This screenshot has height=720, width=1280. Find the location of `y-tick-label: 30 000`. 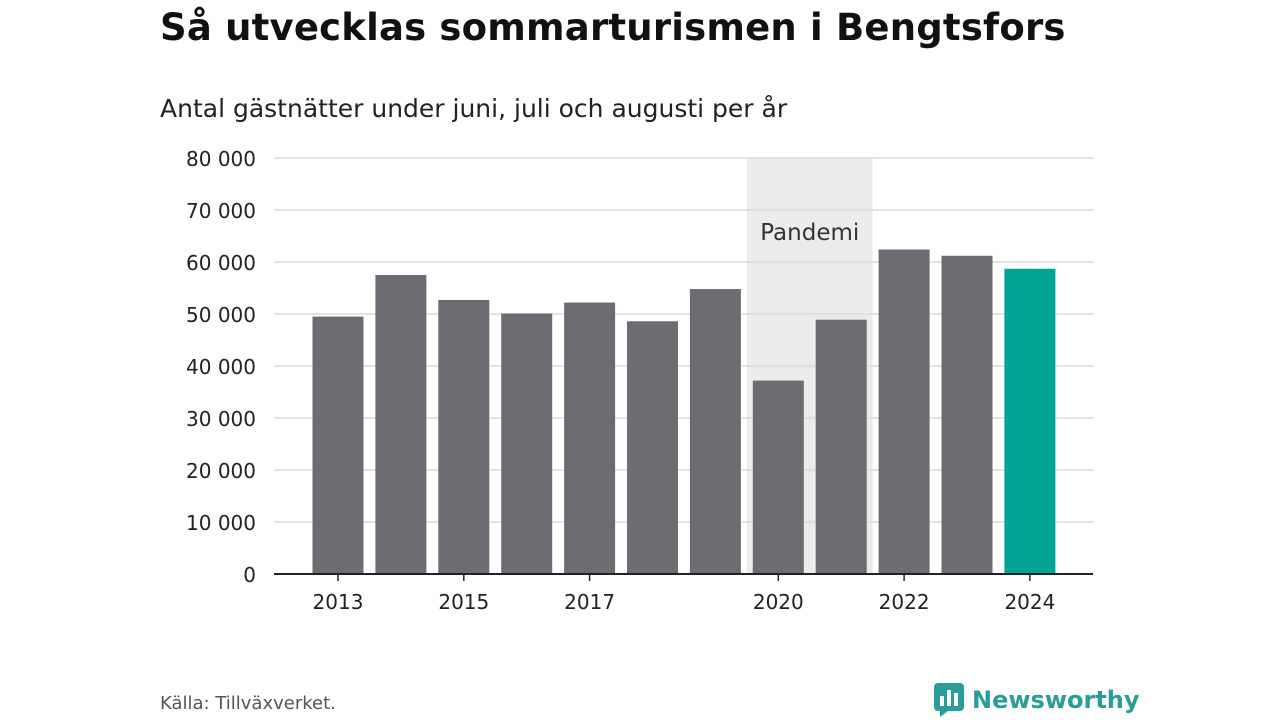

y-tick-label: 30 000 is located at coordinates (221, 419).